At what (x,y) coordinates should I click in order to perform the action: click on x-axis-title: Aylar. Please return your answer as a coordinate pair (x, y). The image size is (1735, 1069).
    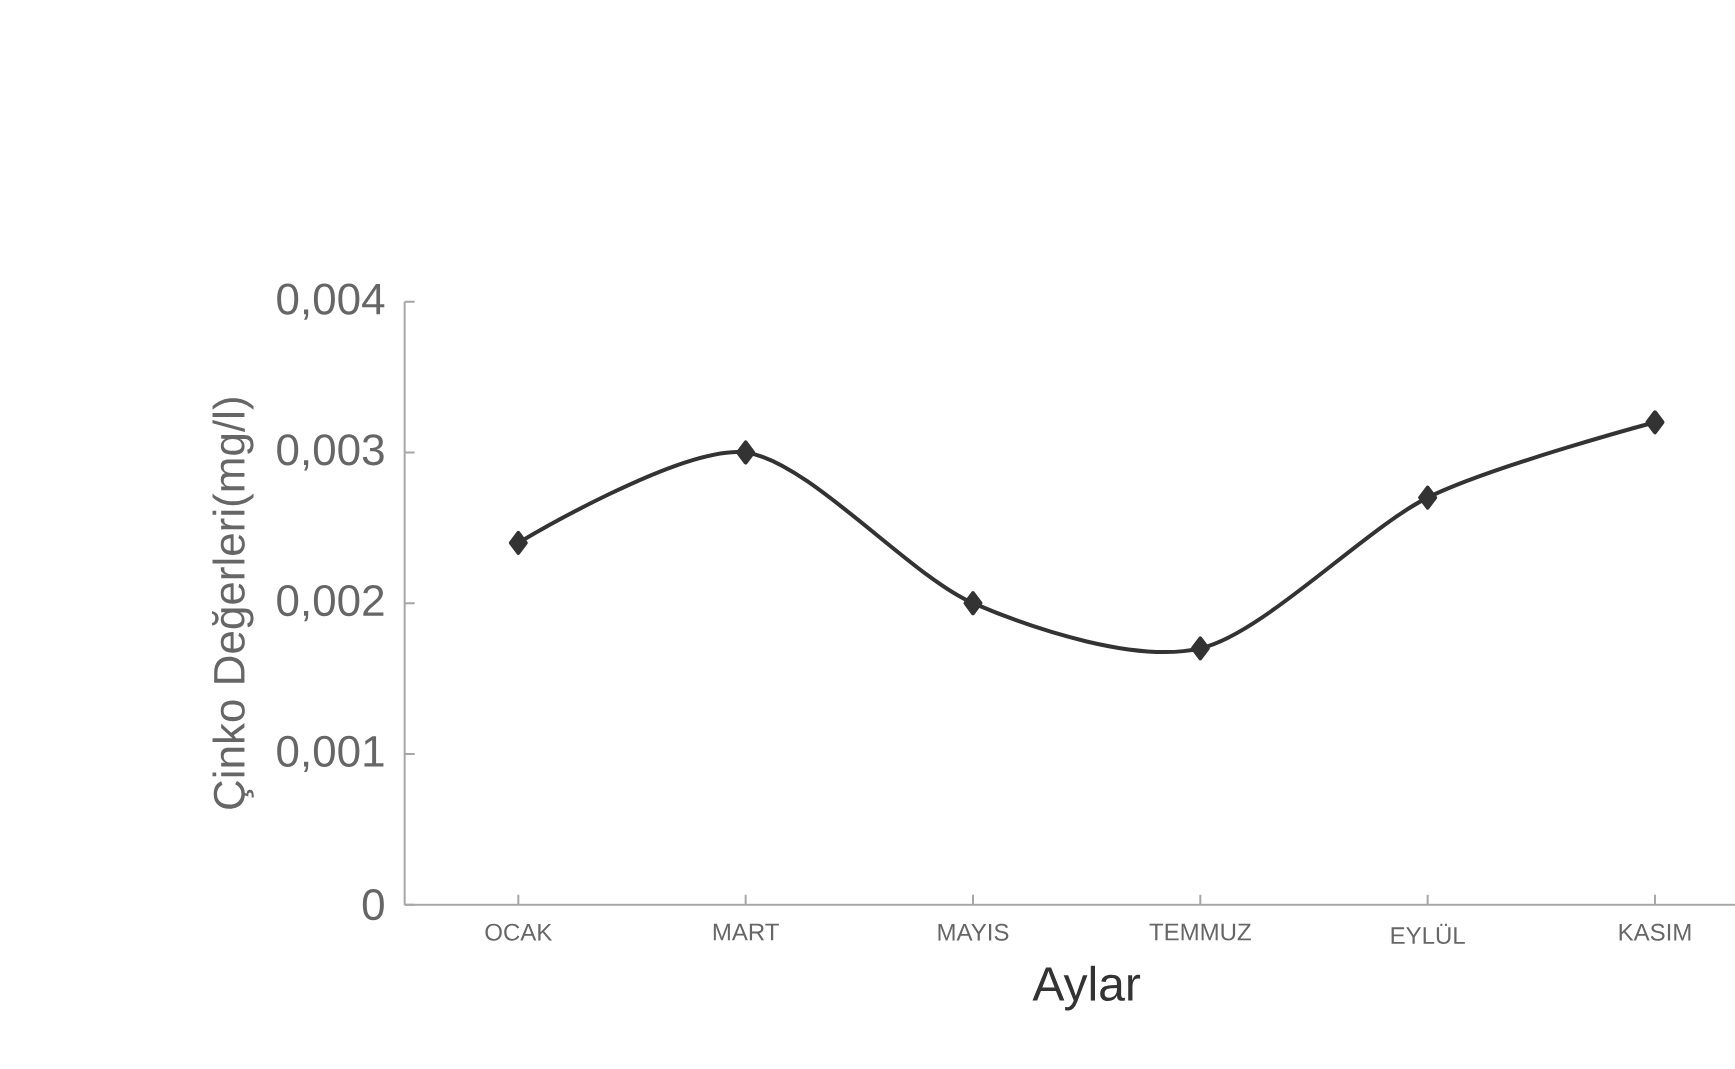
    Looking at the image, I should click on (1086, 988).